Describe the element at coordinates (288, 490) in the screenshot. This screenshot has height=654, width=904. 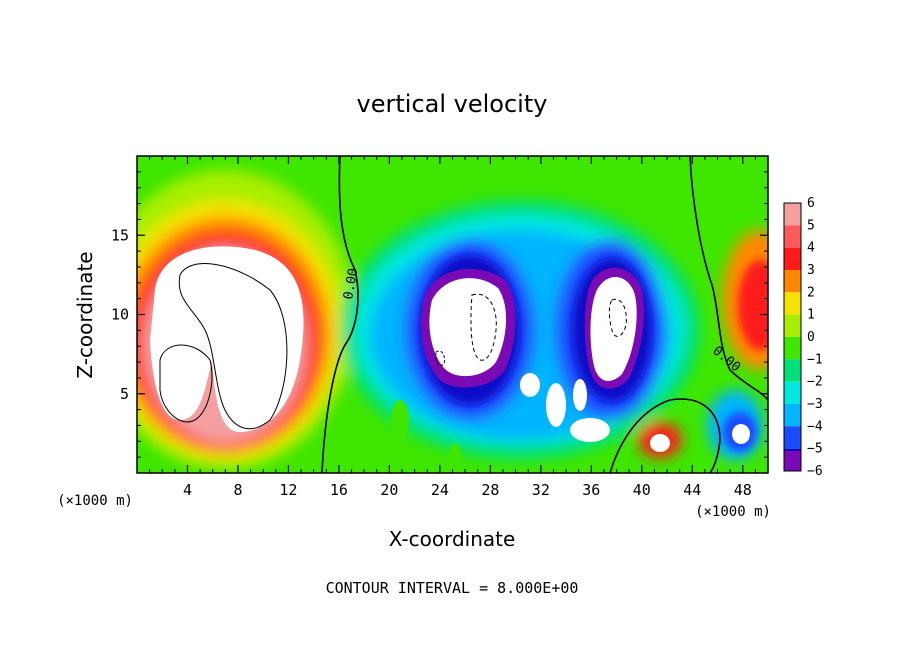
I see `x-tick-label: 12` at that location.